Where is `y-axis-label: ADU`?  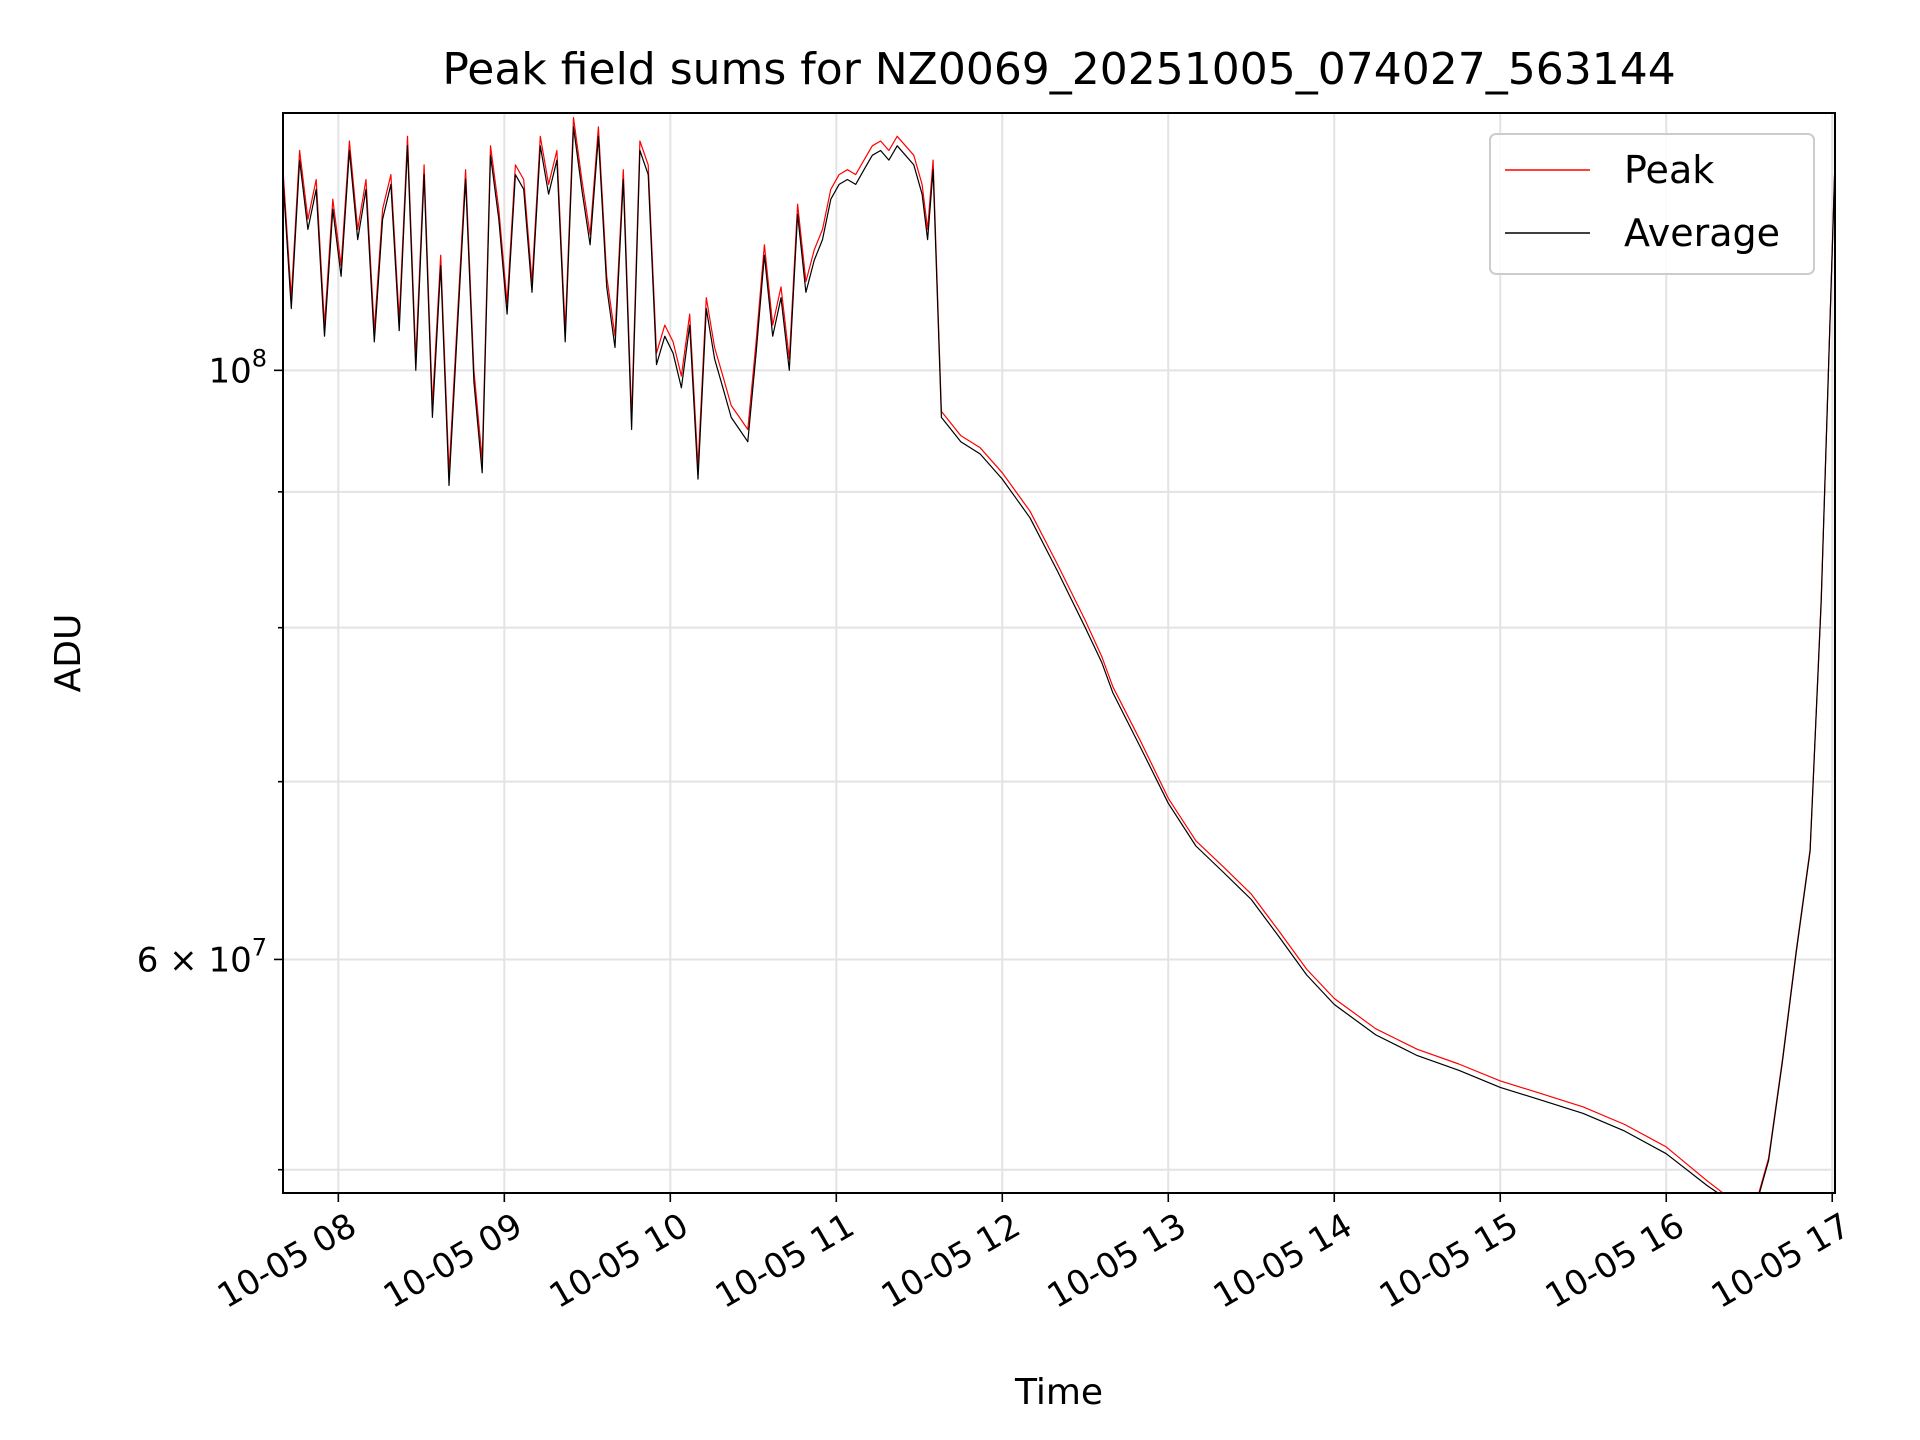 y-axis-label: ADU is located at coordinates (68, 653).